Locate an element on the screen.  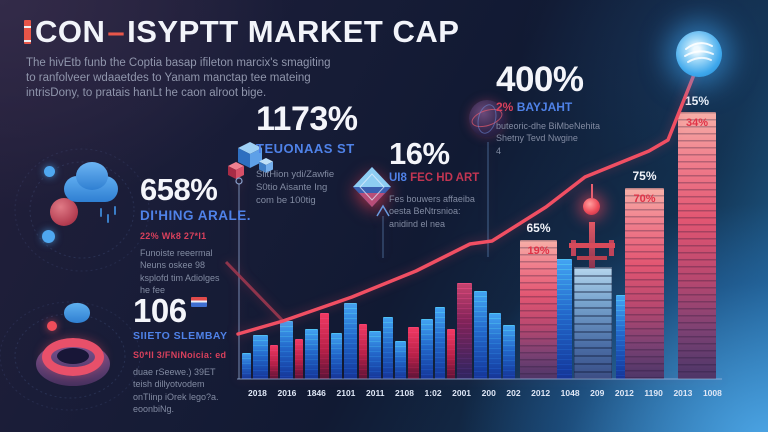
stat-bayjaht-value: 400% is located at coordinates (540, 79).